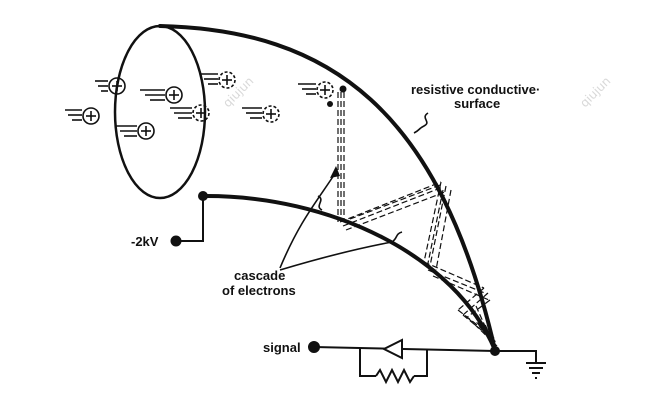 The height and width of the screenshot is (403, 666). Describe the element at coordinates (259, 290) in the screenshot. I see `cascade-label-line2: of electrons` at that location.